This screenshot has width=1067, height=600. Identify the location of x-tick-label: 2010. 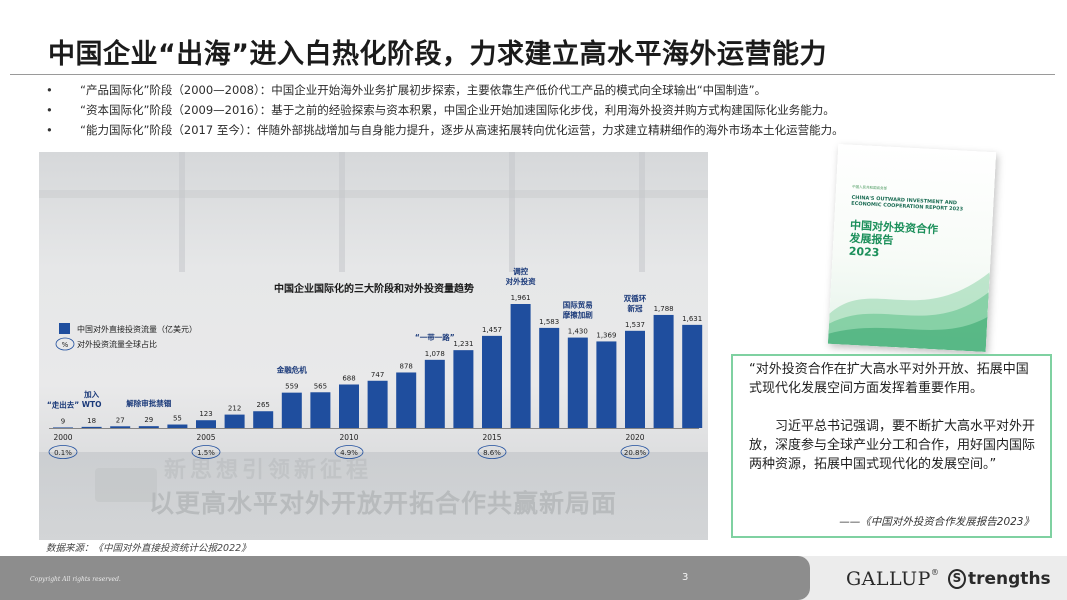
(348, 437).